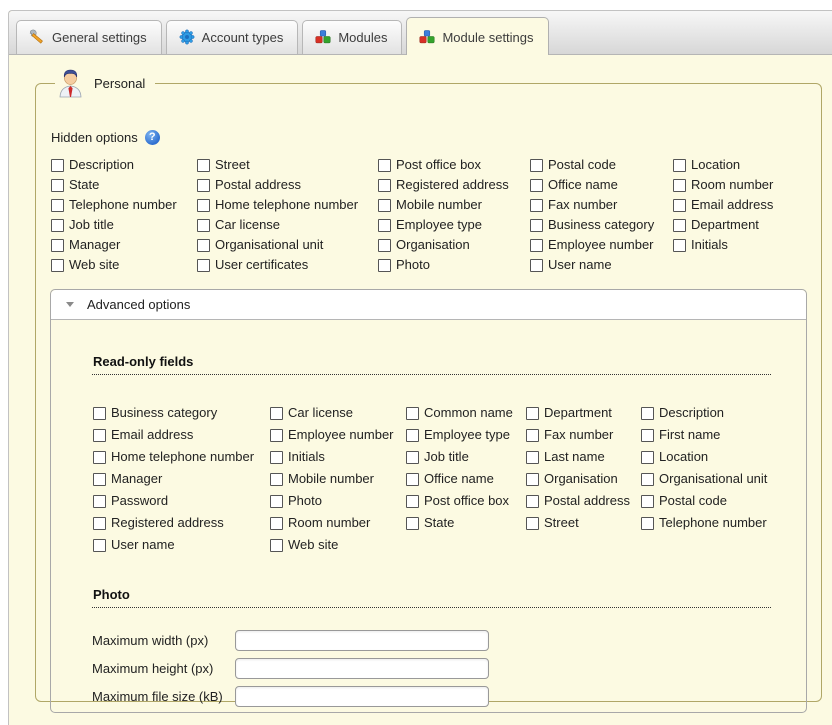 Image resolution: width=832 pixels, height=725 pixels. Describe the element at coordinates (477, 36) in the screenshot. I see `tab-module-settings: Module settings` at that location.